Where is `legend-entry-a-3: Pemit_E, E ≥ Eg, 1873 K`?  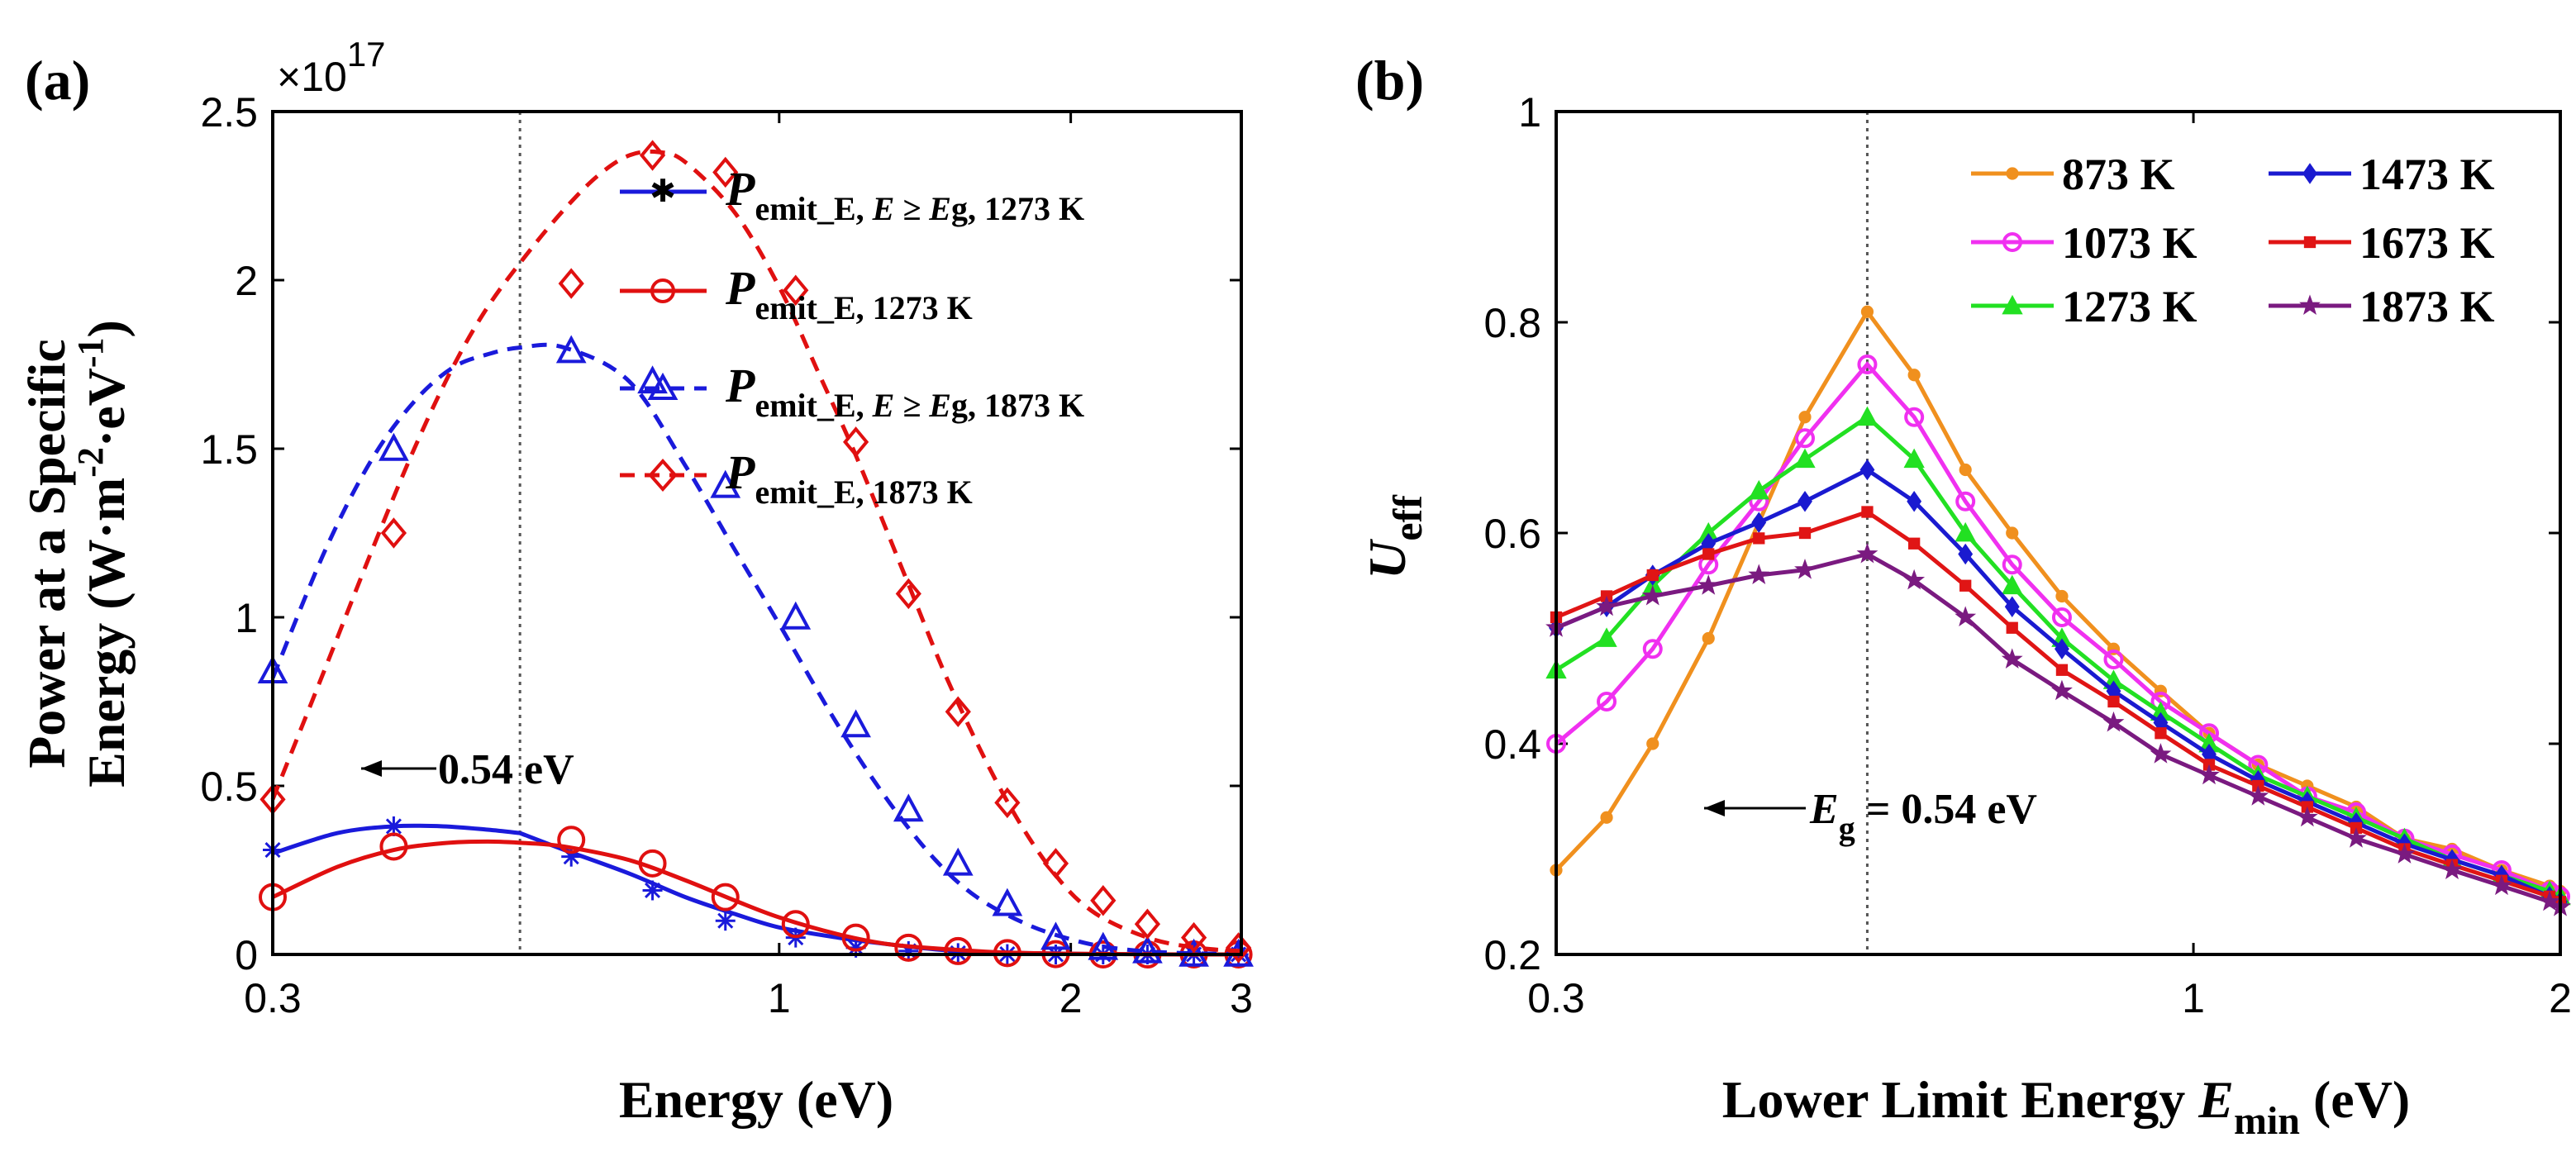 legend-entry-a-3: Pemit_E, E ≥ Eg, 1873 K is located at coordinates (852, 391).